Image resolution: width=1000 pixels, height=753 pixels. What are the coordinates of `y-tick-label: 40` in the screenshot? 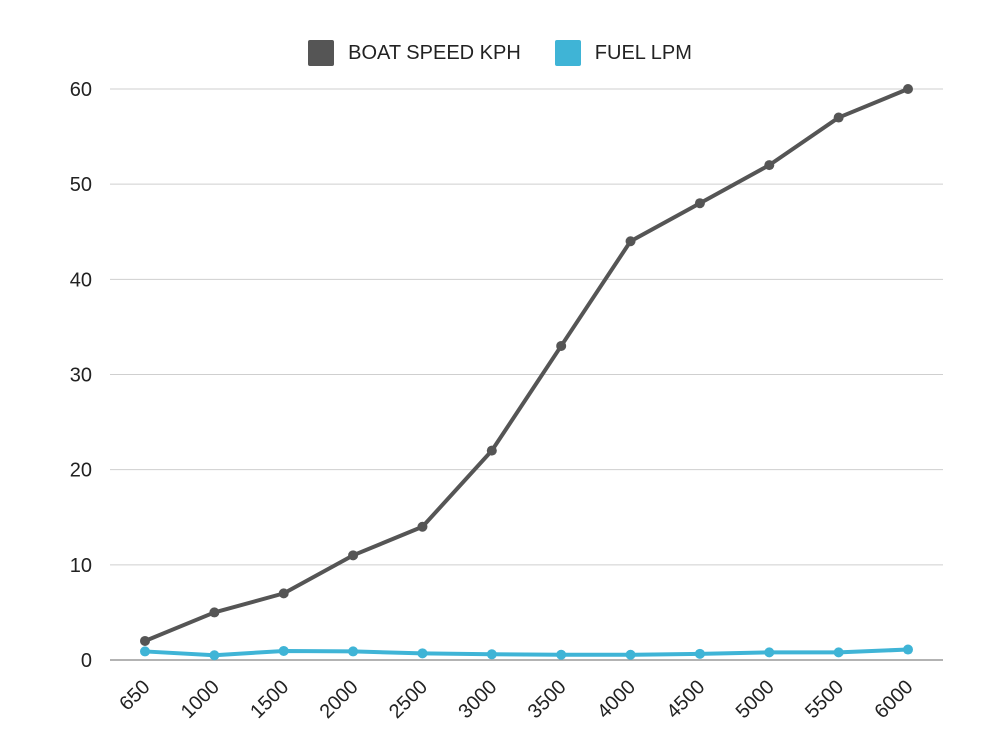 It's located at (81, 280).